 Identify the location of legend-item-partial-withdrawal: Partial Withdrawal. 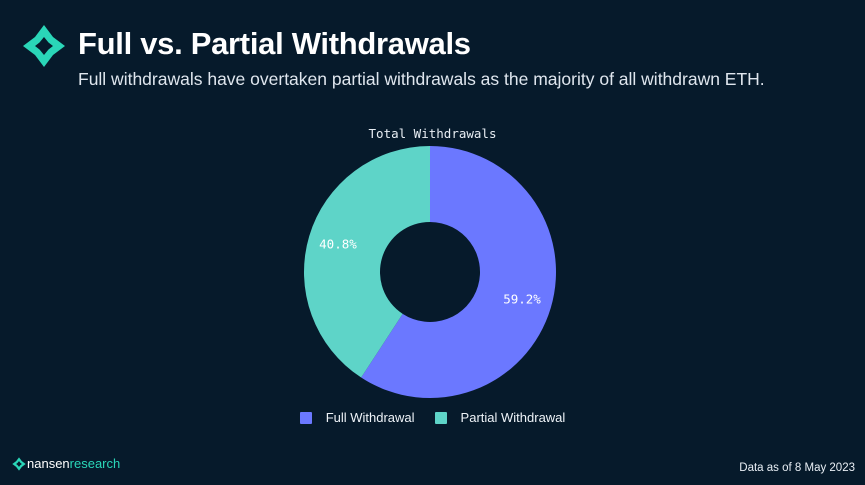
(500, 417).